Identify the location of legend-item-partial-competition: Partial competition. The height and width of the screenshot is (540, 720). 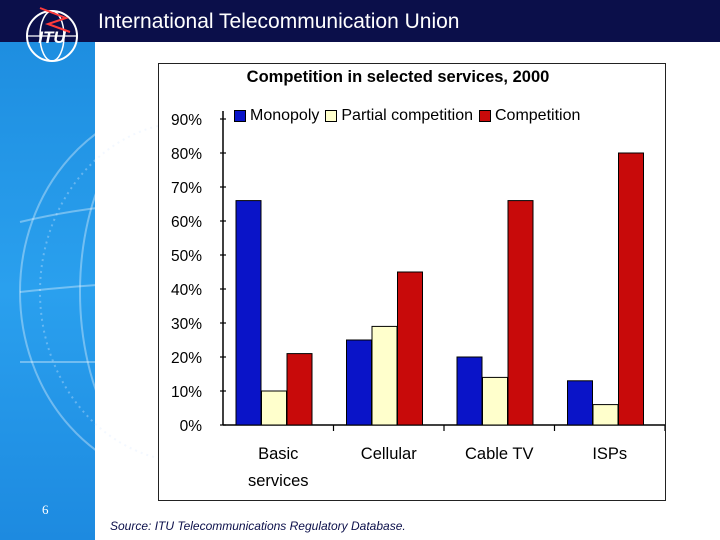
(399, 116).